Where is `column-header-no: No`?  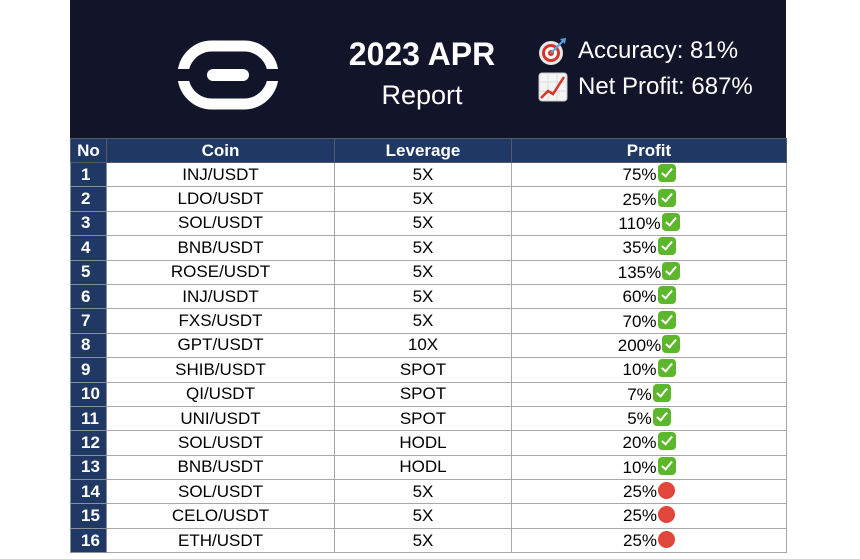 column-header-no: No is located at coordinates (88, 150).